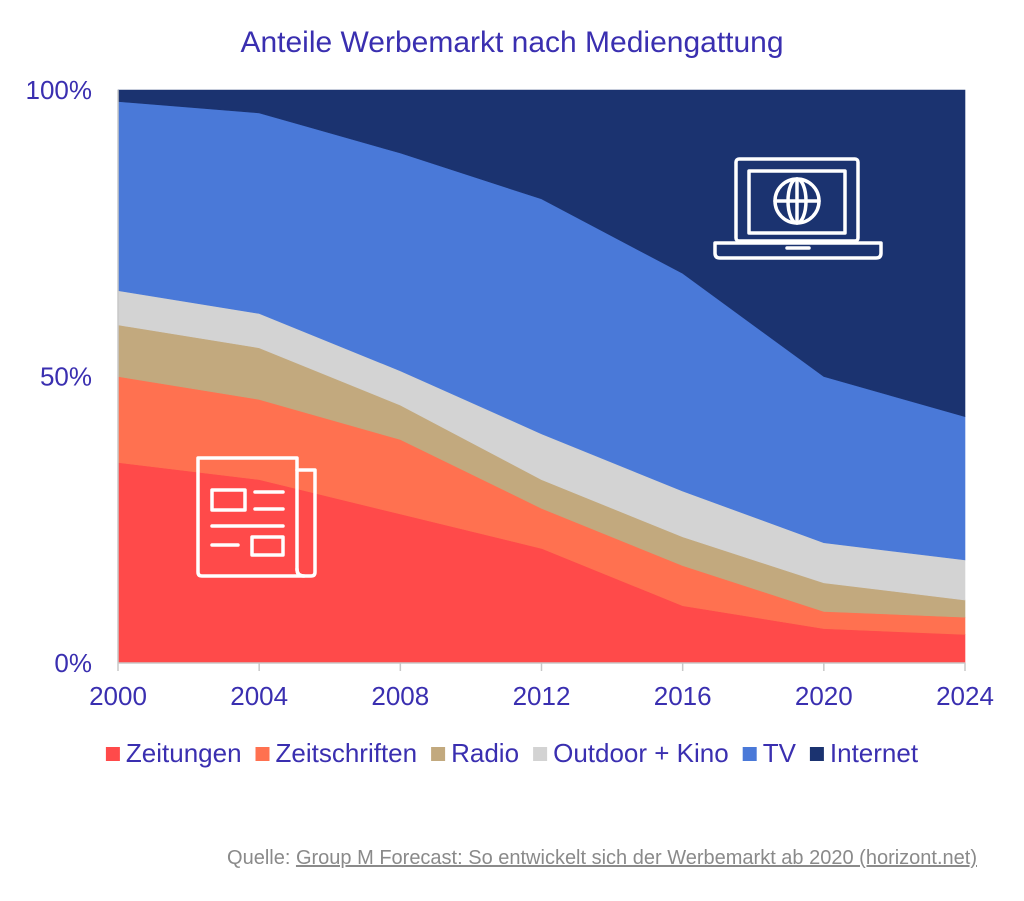  Describe the element at coordinates (824, 696) in the screenshot. I see `x-tick-label: 2020` at that location.